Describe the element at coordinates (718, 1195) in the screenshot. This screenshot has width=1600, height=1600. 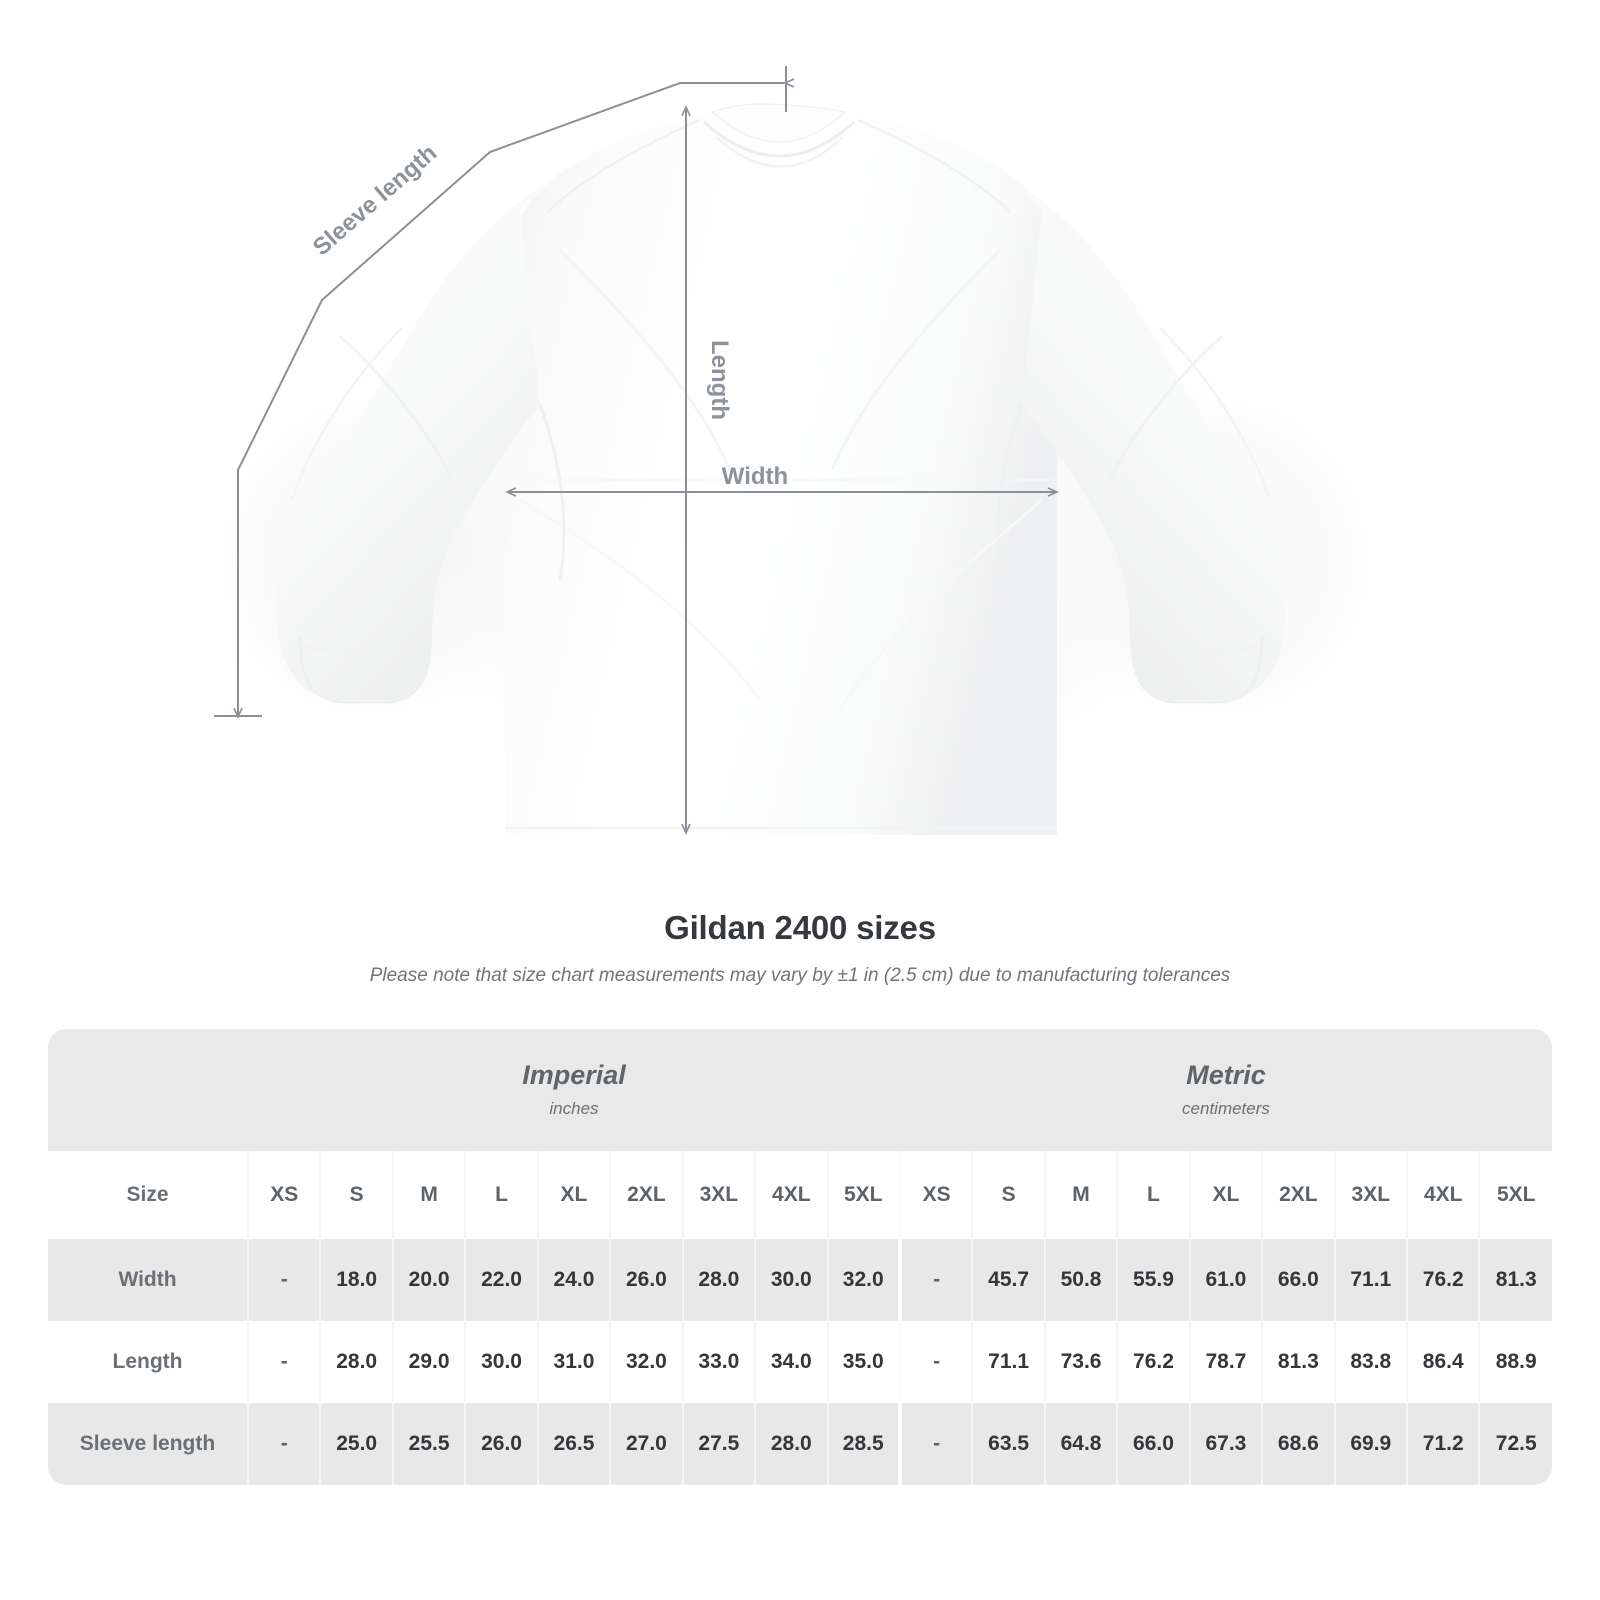
I see `size-header-imperial-3xl: 3XL` at that location.